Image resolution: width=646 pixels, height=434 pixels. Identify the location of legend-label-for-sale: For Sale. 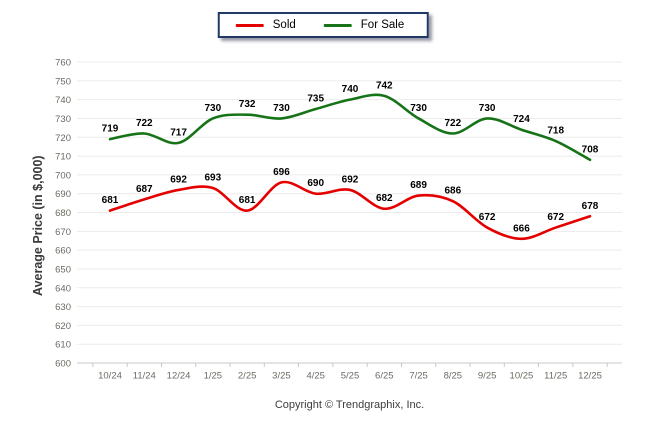
(382, 25).